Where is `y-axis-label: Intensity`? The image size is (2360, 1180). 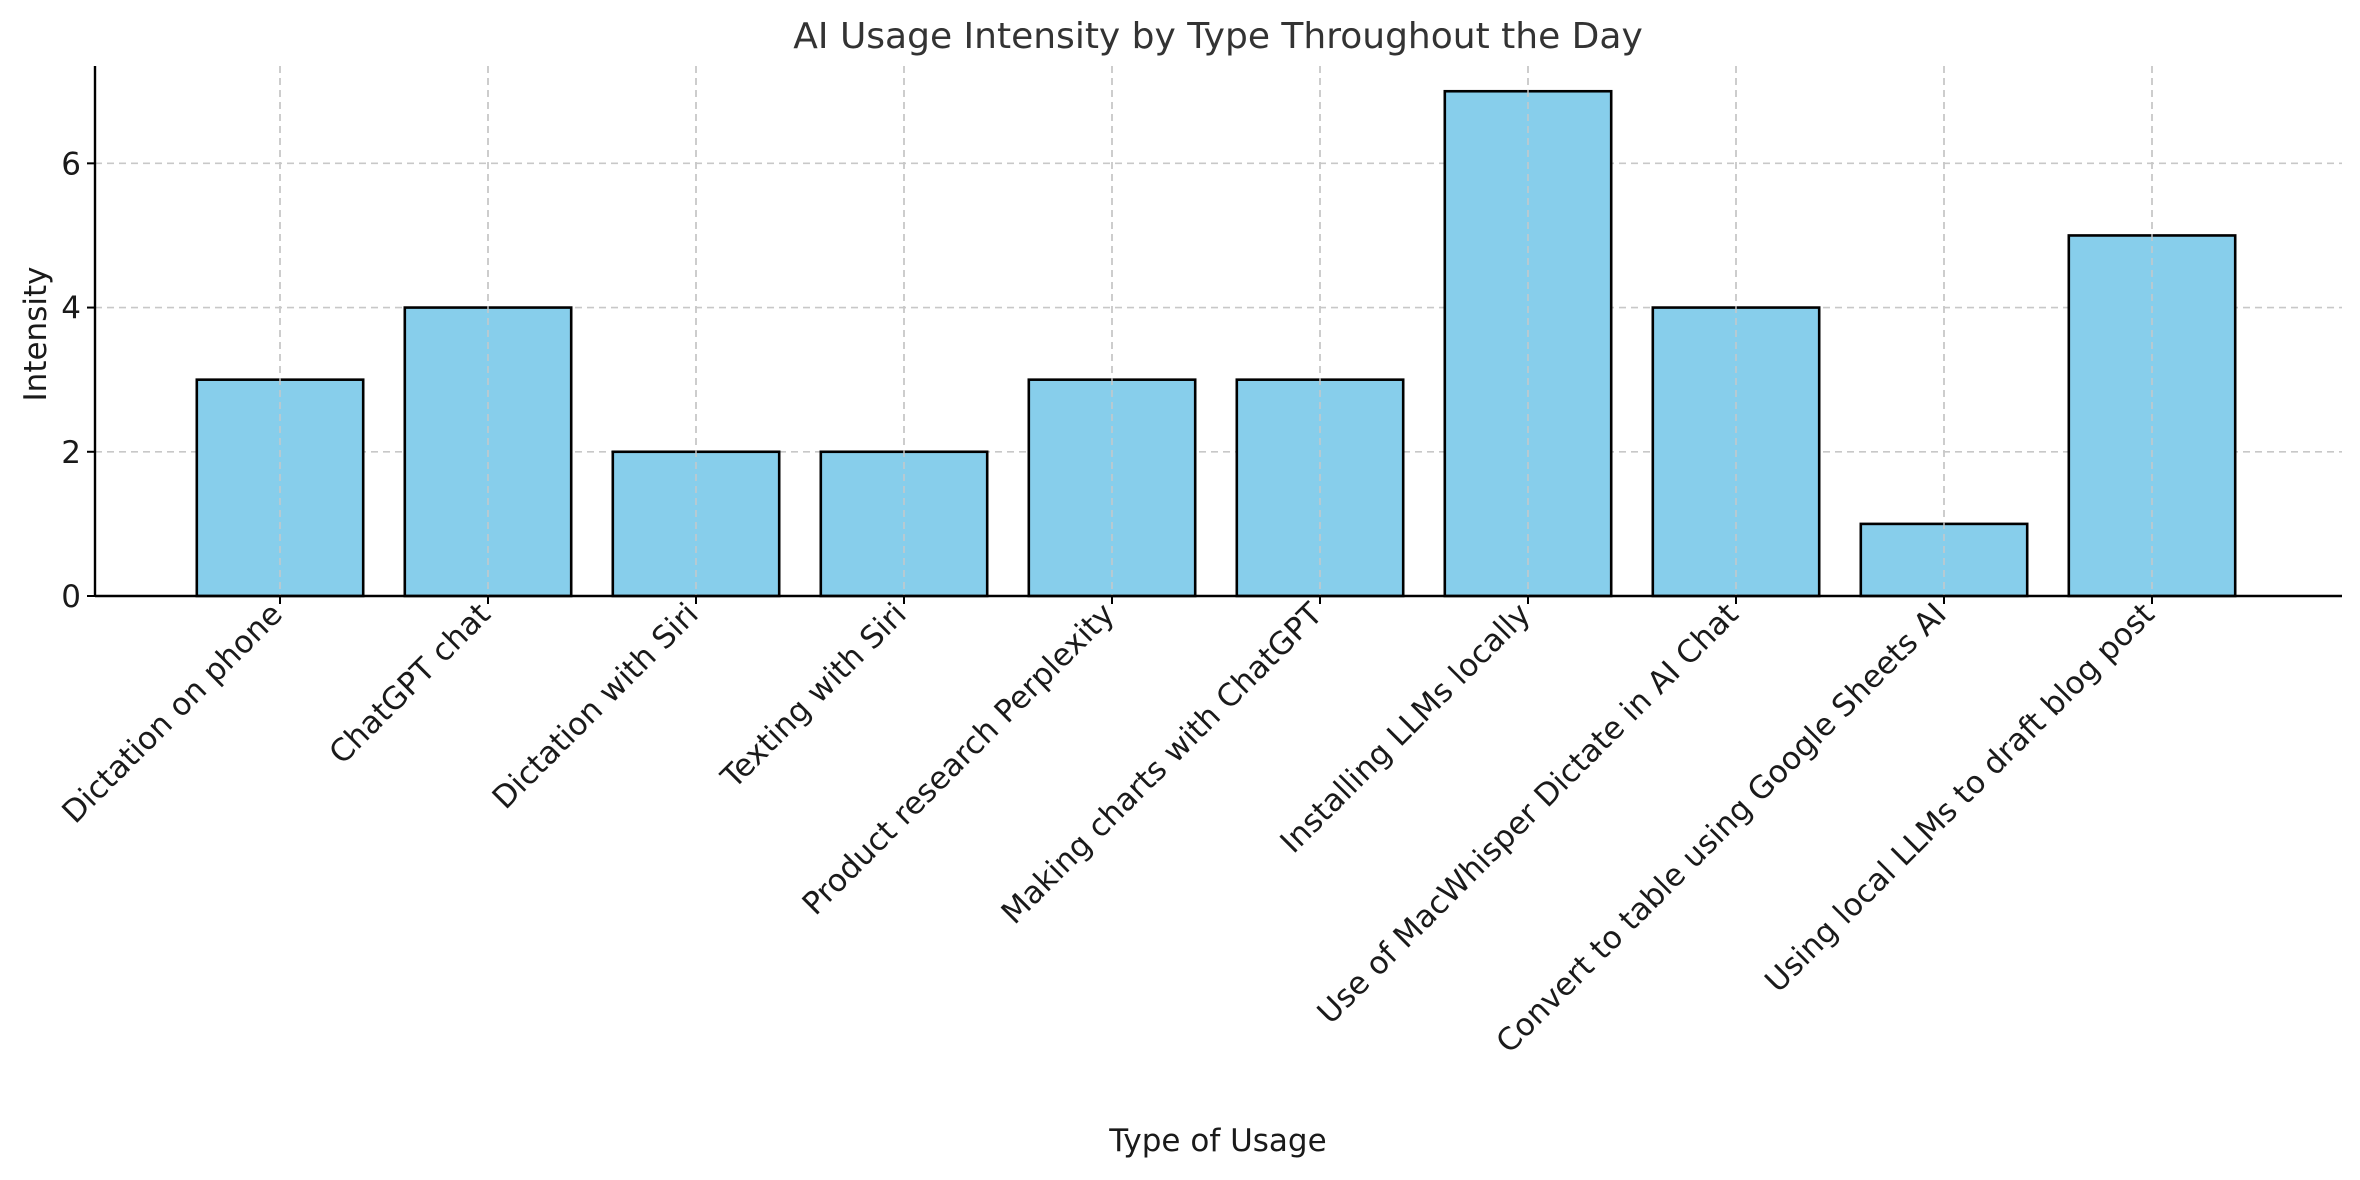
y-axis-label: Intensity is located at coordinates (36, 334).